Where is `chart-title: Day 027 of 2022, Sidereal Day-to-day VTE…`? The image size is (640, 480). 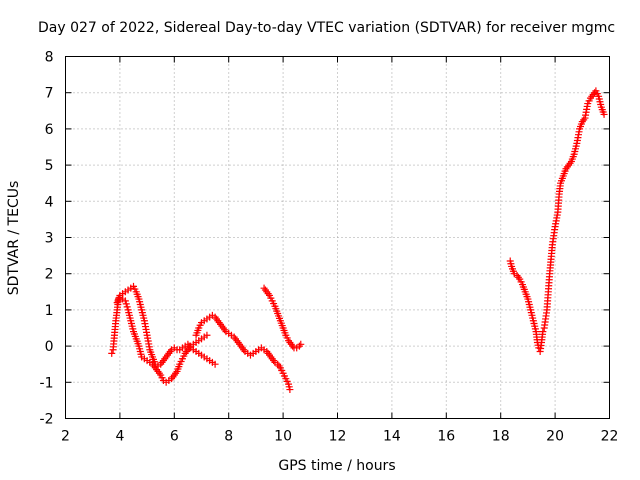
chart-title: Day 027 of 2022, Sidereal Day-to-day VTE… is located at coordinates (326, 28).